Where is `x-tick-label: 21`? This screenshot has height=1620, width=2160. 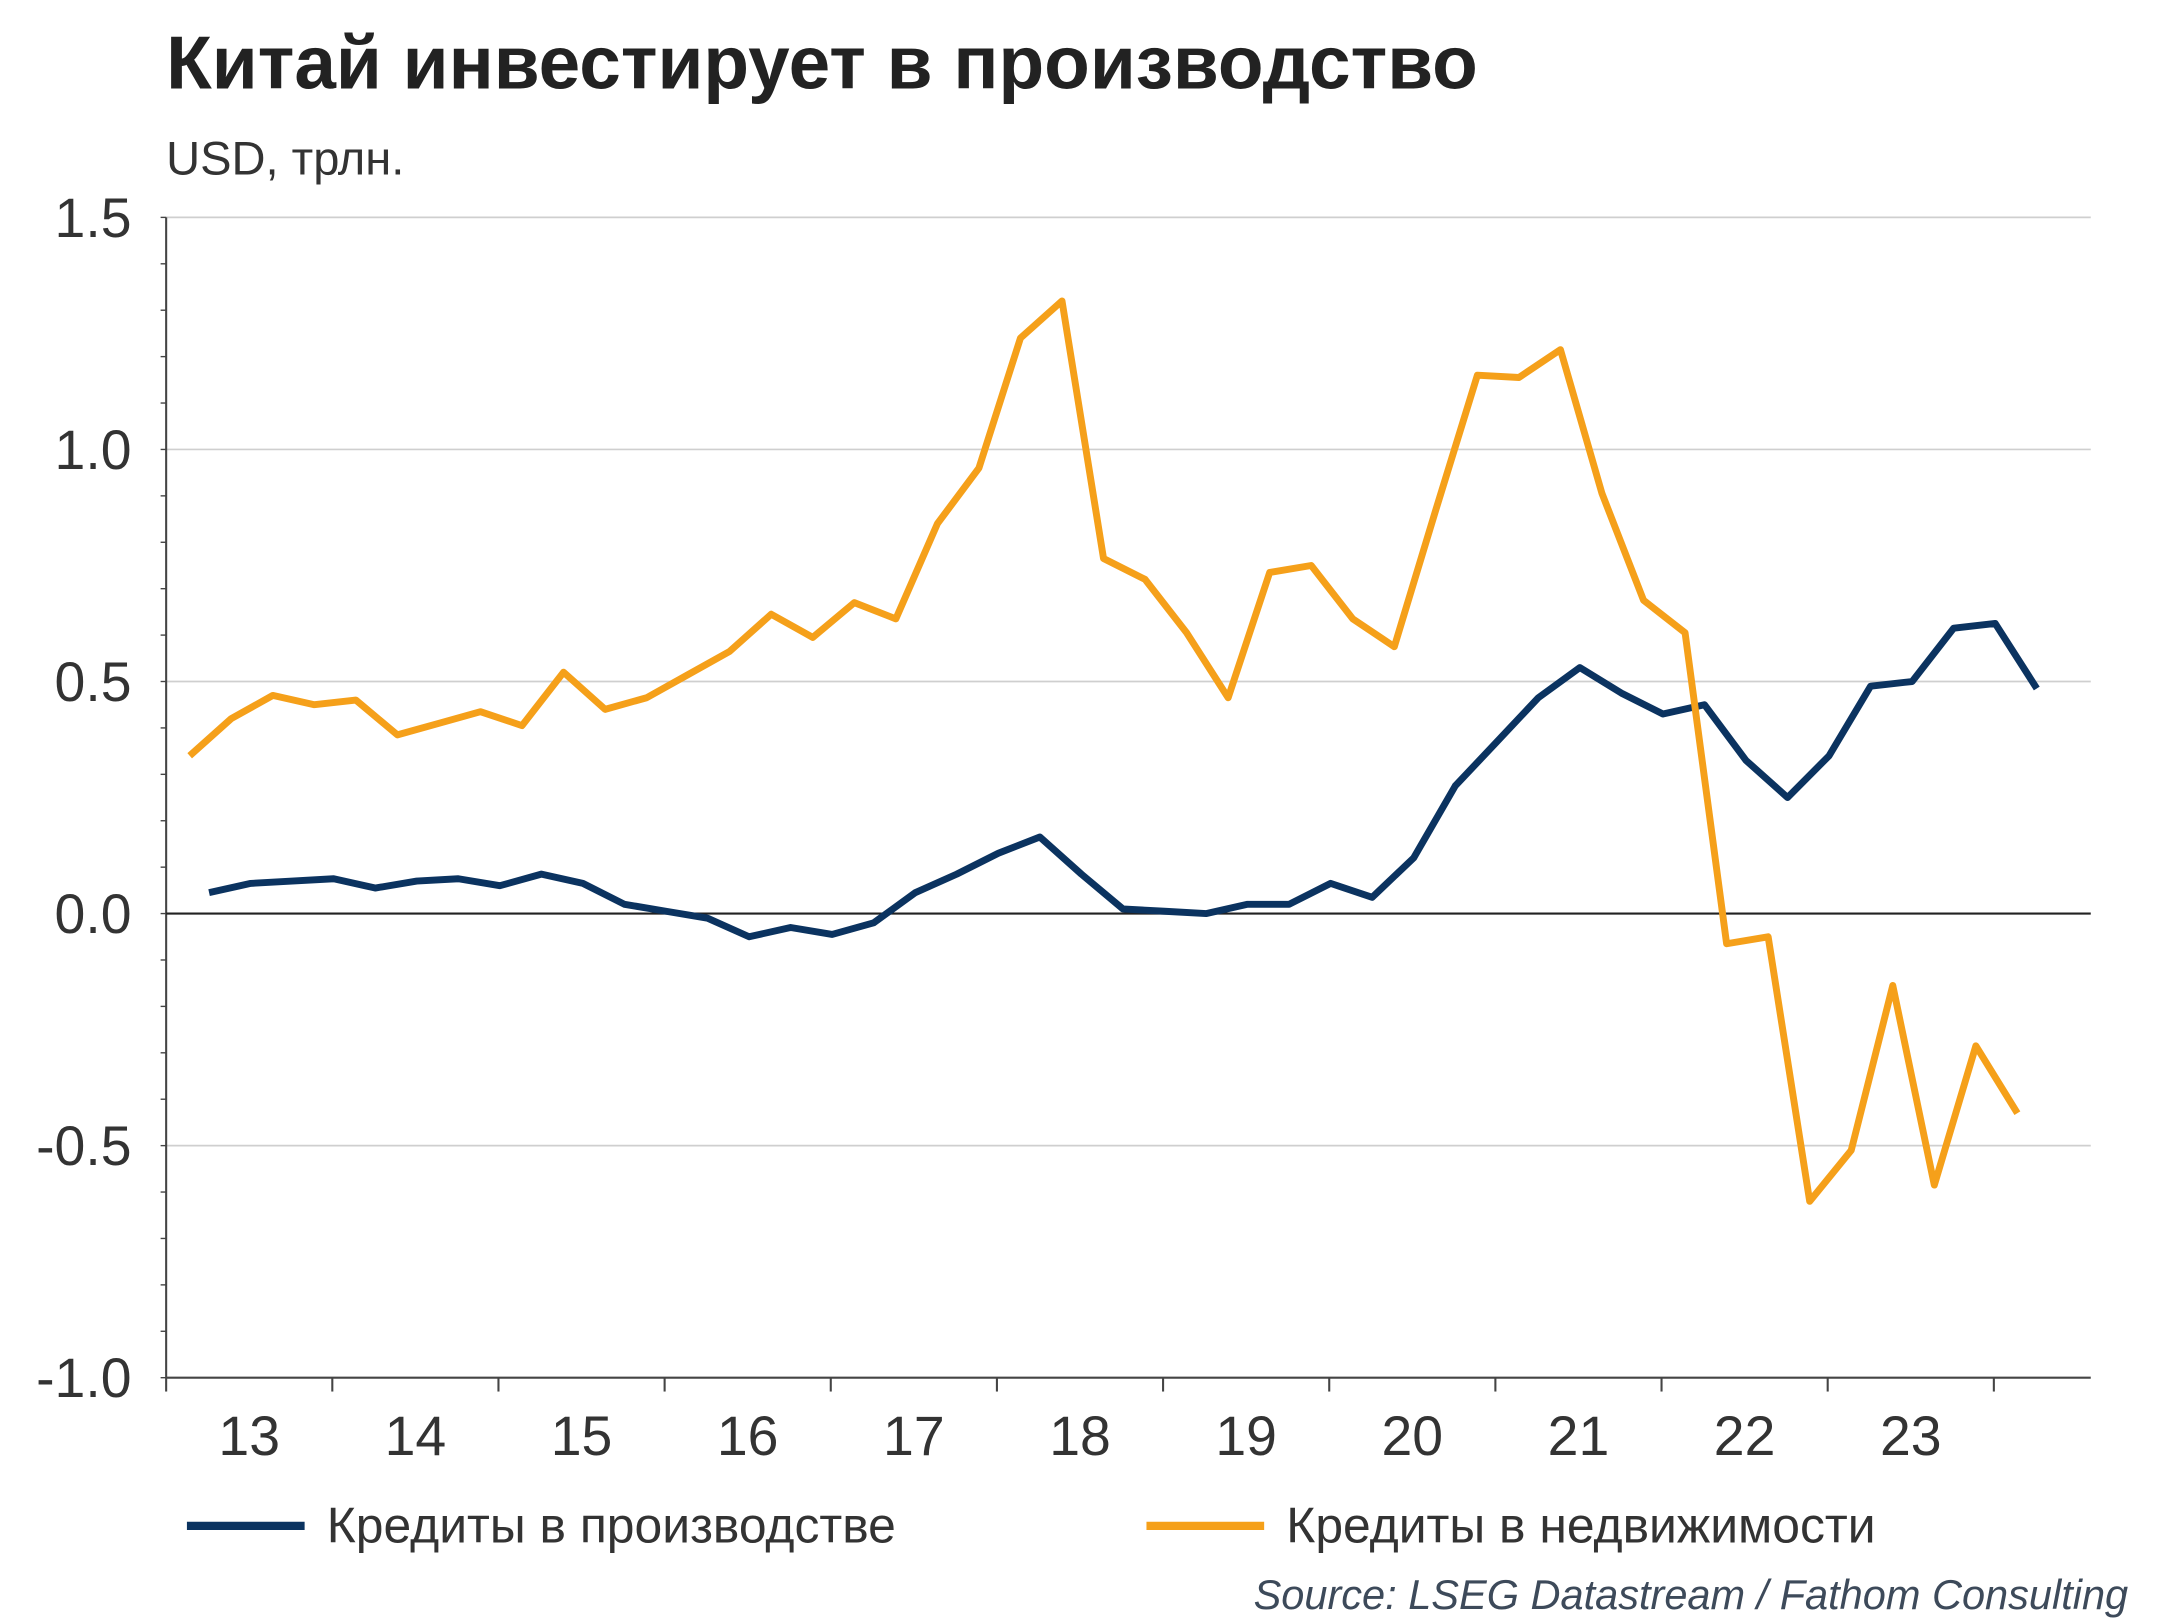 x-tick-label: 21 is located at coordinates (1579, 1436).